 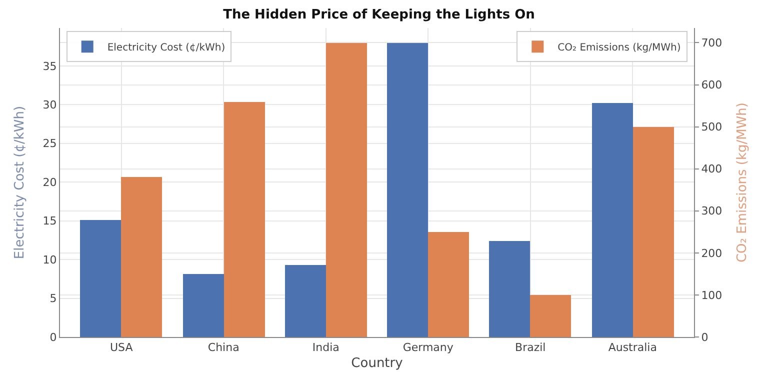 What do you see at coordinates (49, 259) in the screenshot?
I see `y-tick-label: 10` at bounding box center [49, 259].